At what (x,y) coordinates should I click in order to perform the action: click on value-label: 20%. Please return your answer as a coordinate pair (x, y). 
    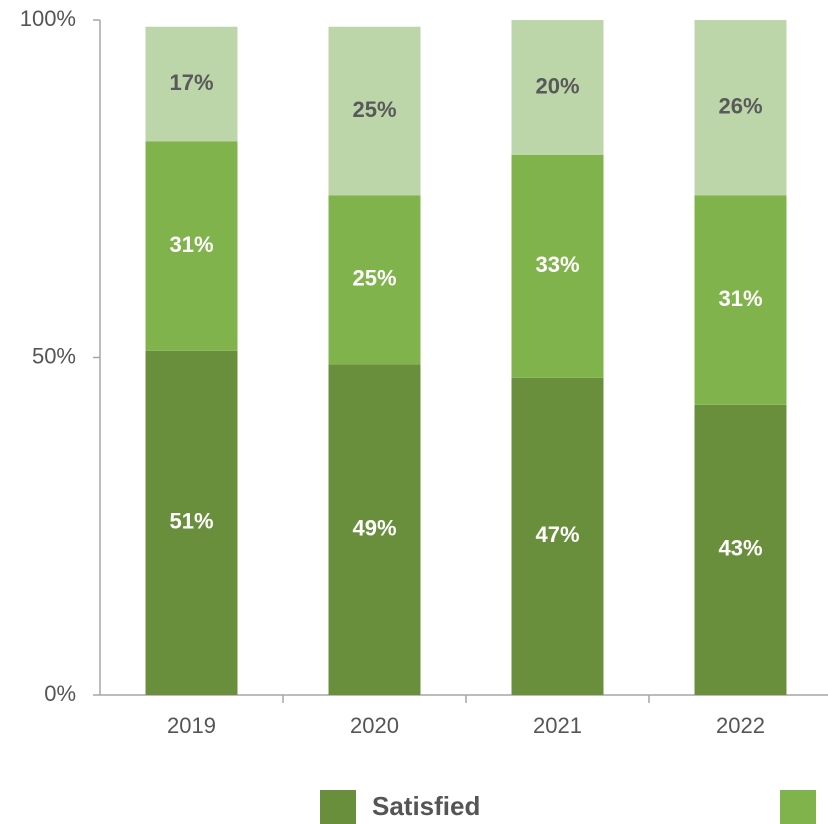
    Looking at the image, I should click on (557, 85).